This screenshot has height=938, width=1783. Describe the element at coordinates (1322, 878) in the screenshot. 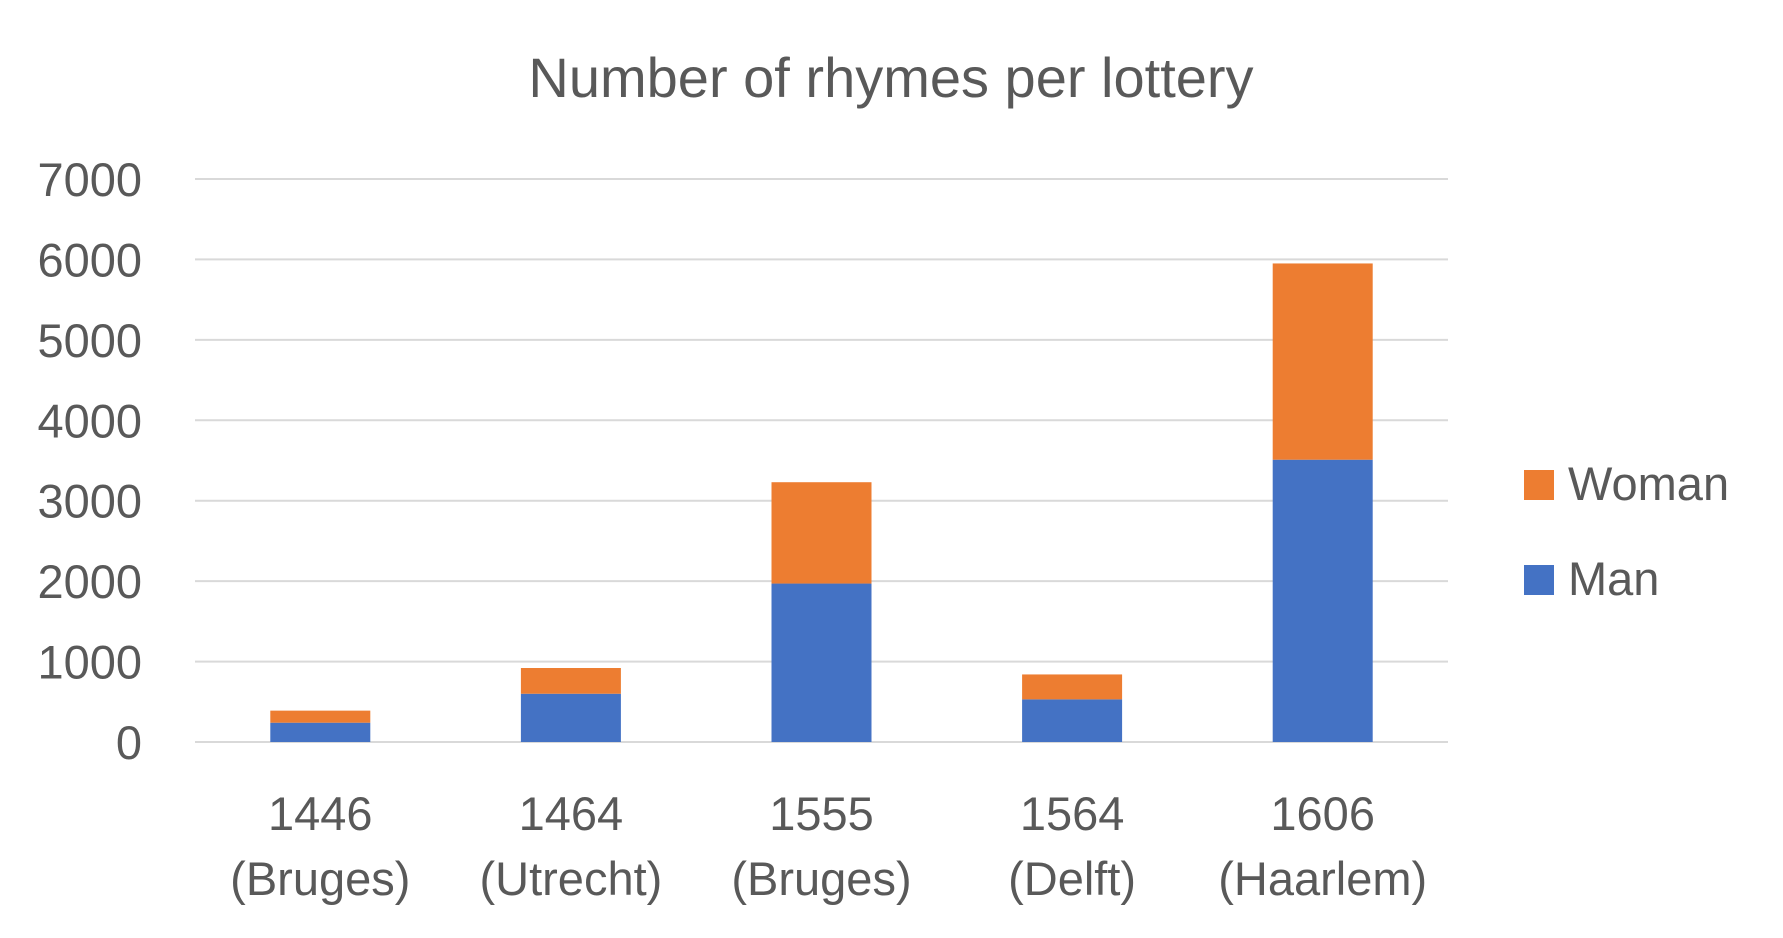

I see `x-tick-label: (Haarlem)` at that location.